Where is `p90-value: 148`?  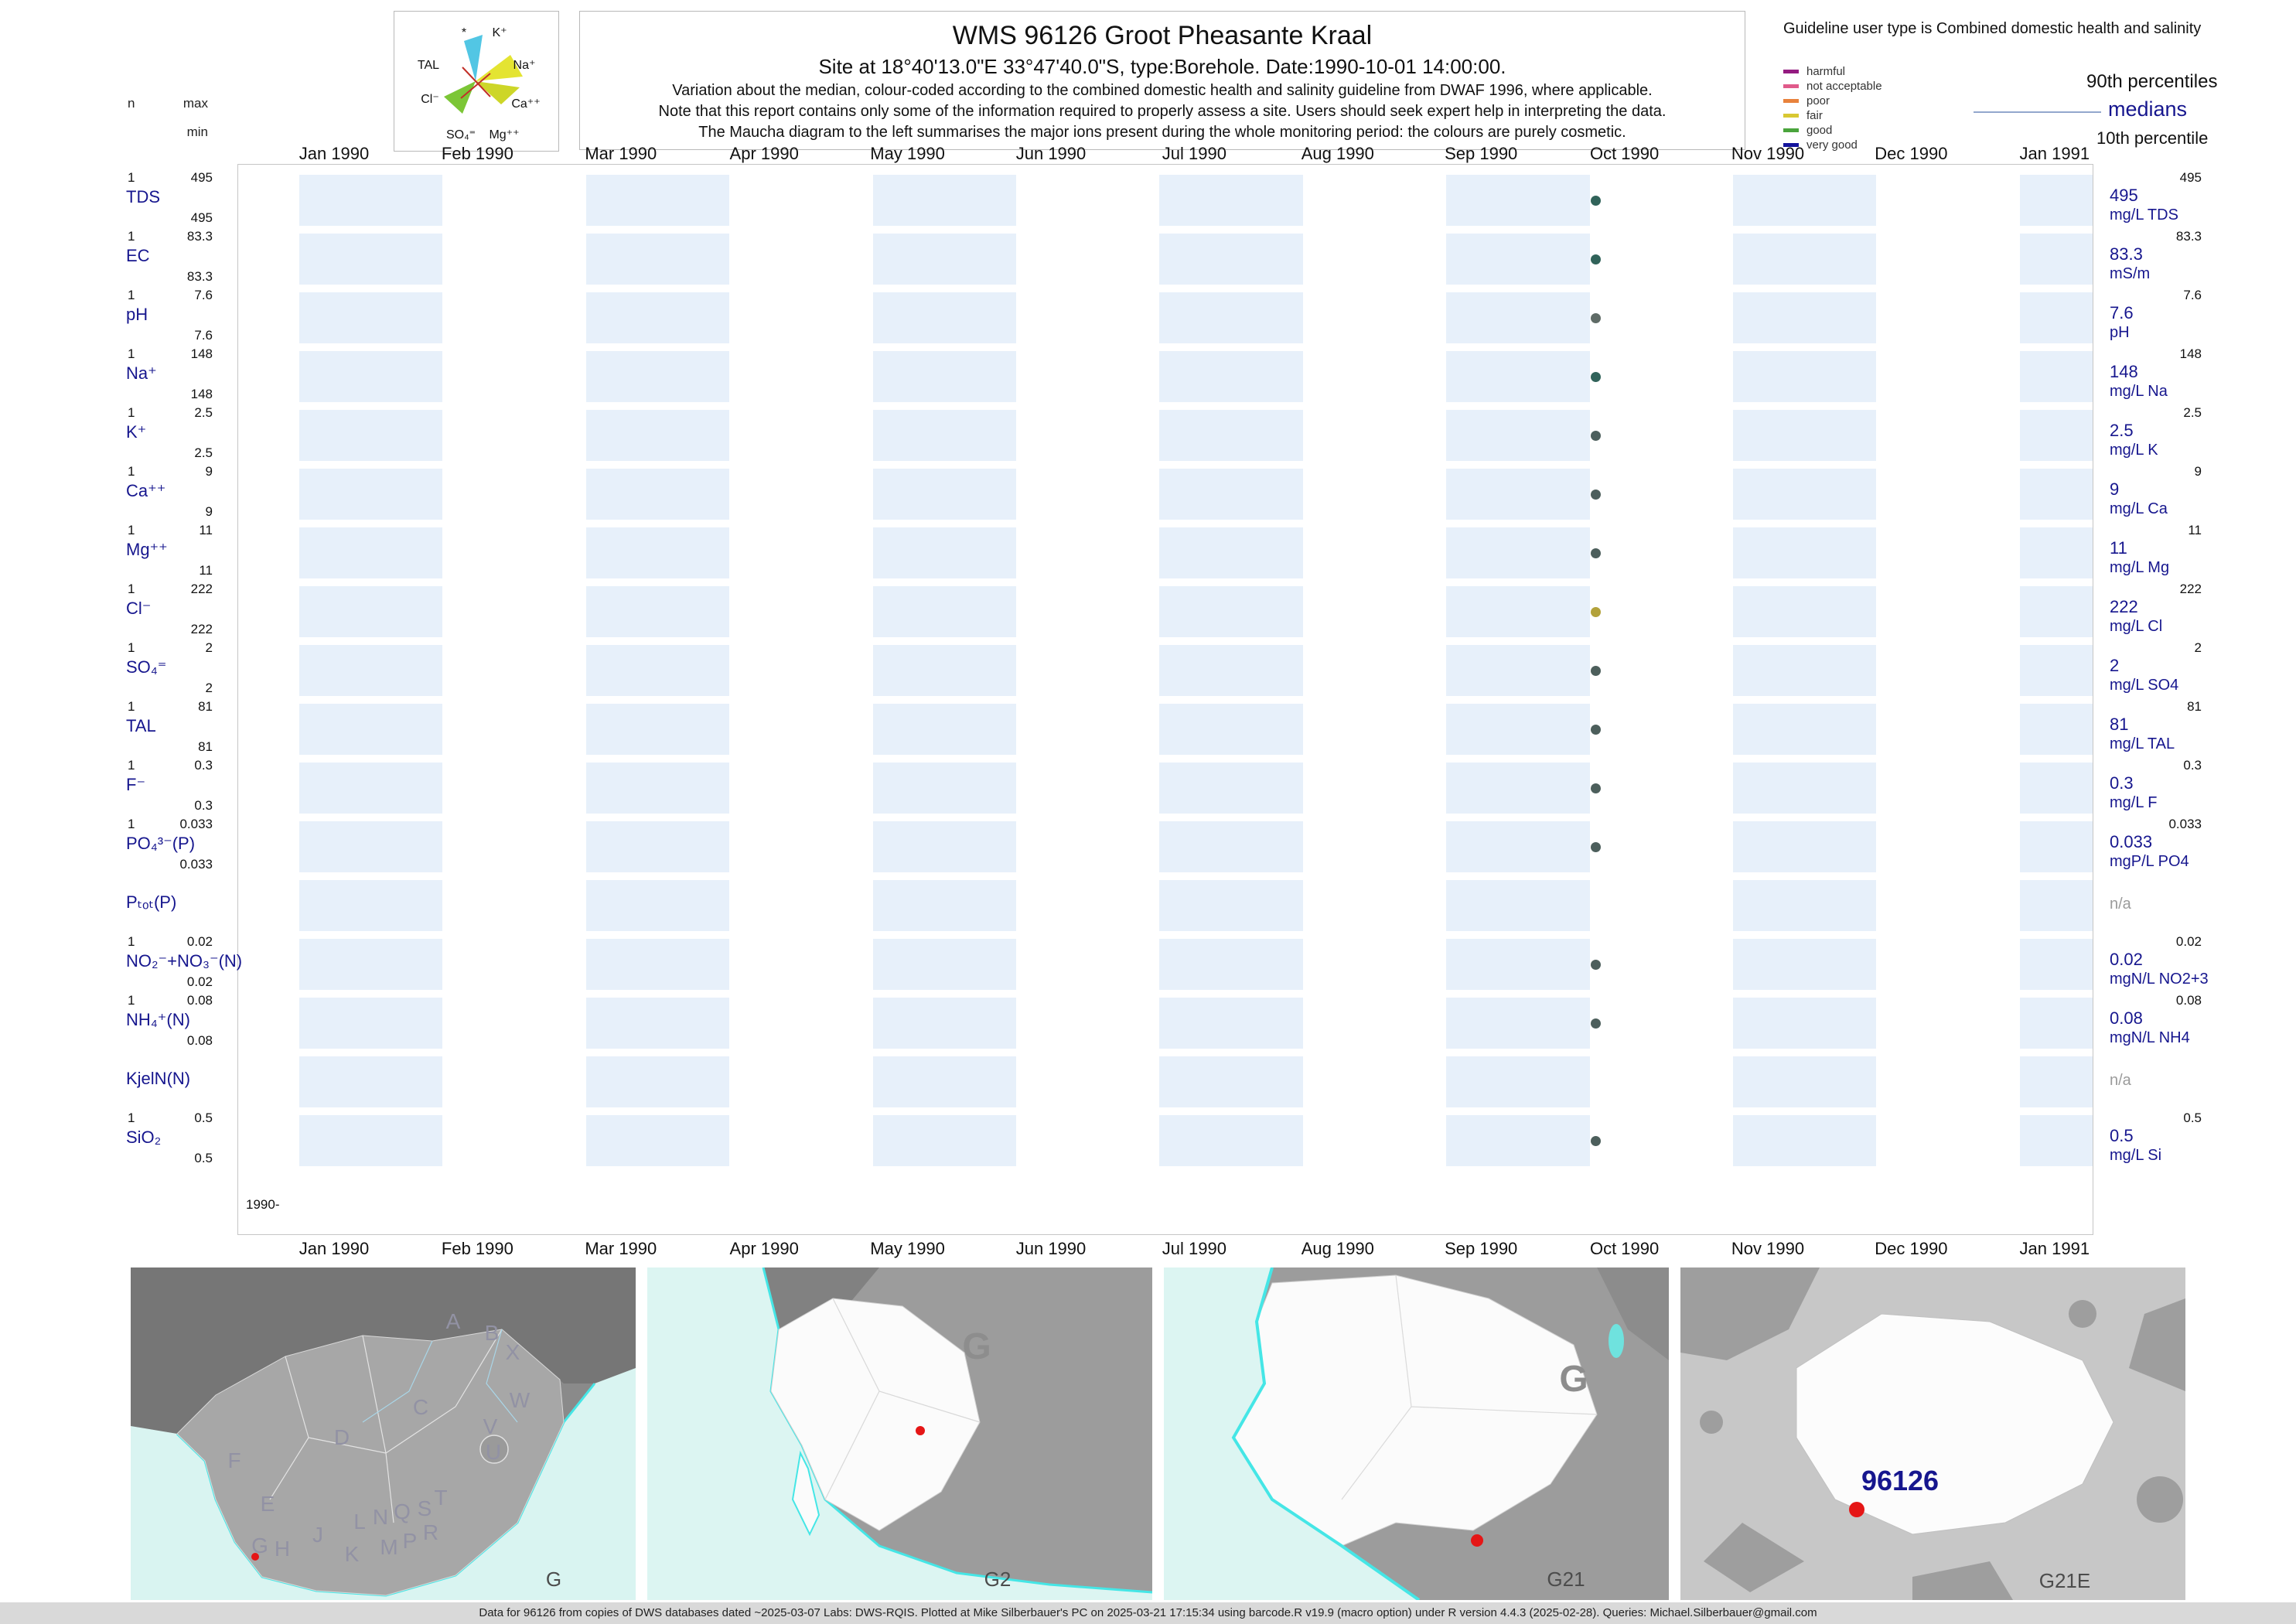 p90-value: 148 is located at coordinates (2190, 353).